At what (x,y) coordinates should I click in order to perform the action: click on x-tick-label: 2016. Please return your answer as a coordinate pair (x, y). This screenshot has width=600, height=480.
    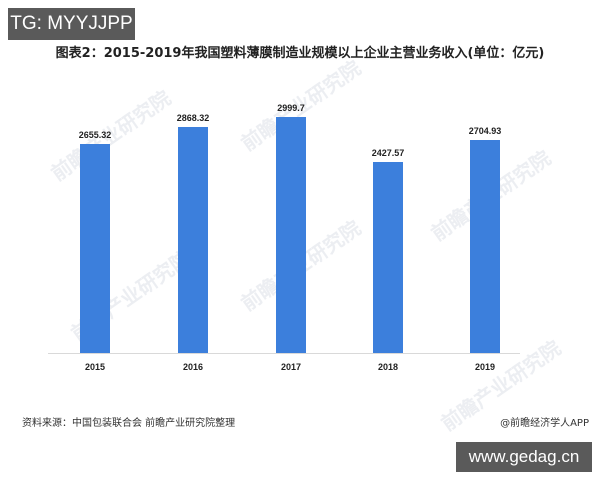
    Looking at the image, I should click on (193, 367).